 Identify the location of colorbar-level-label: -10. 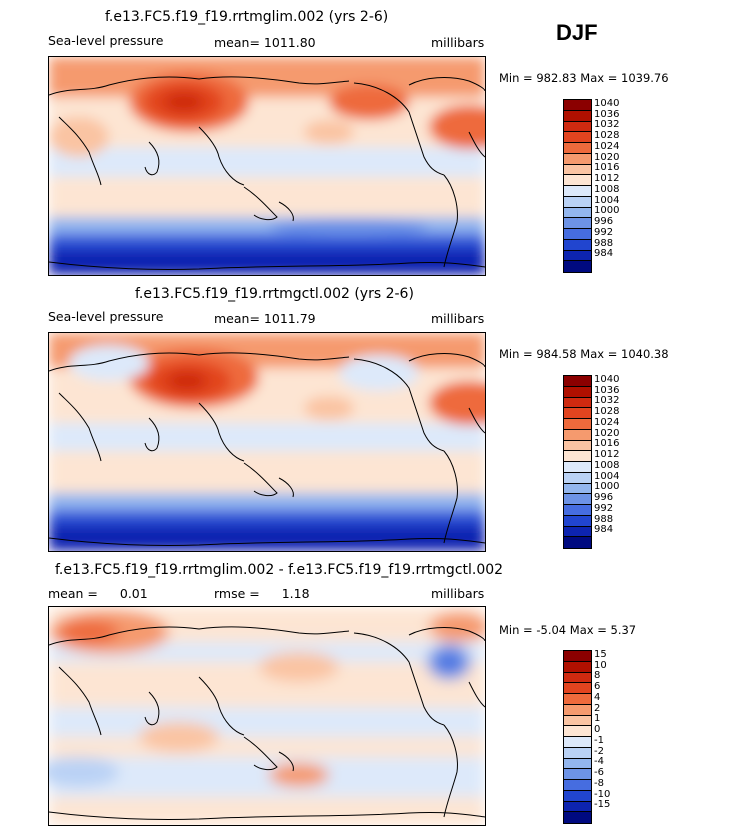
(602, 794).